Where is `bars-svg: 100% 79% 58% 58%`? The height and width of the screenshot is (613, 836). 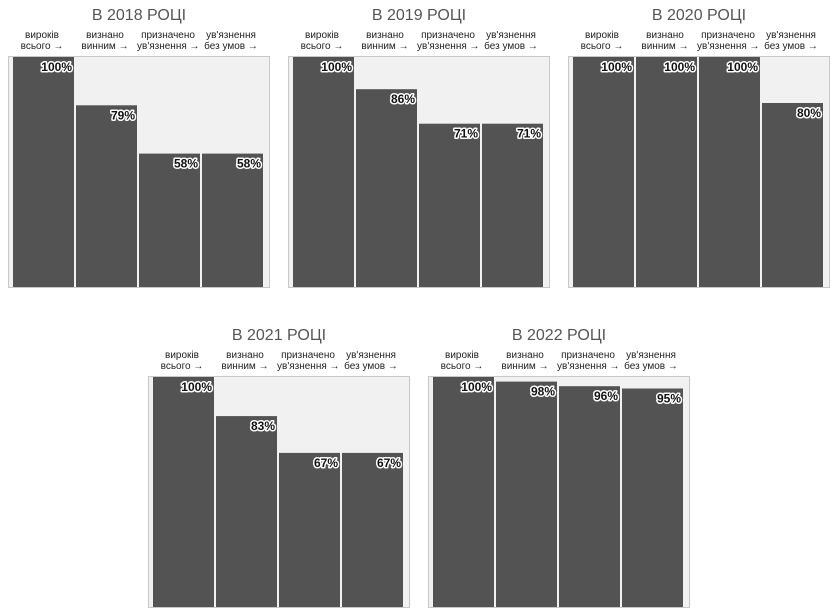
bars-svg: 100% 79% 58% 58% is located at coordinates (138, 172).